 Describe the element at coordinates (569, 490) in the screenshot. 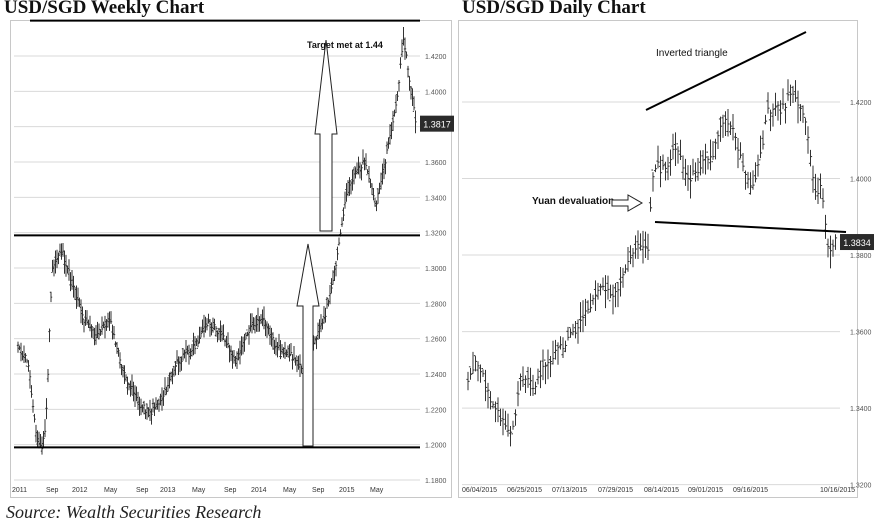

I see `x-tick-label: 07/13/2015` at that location.